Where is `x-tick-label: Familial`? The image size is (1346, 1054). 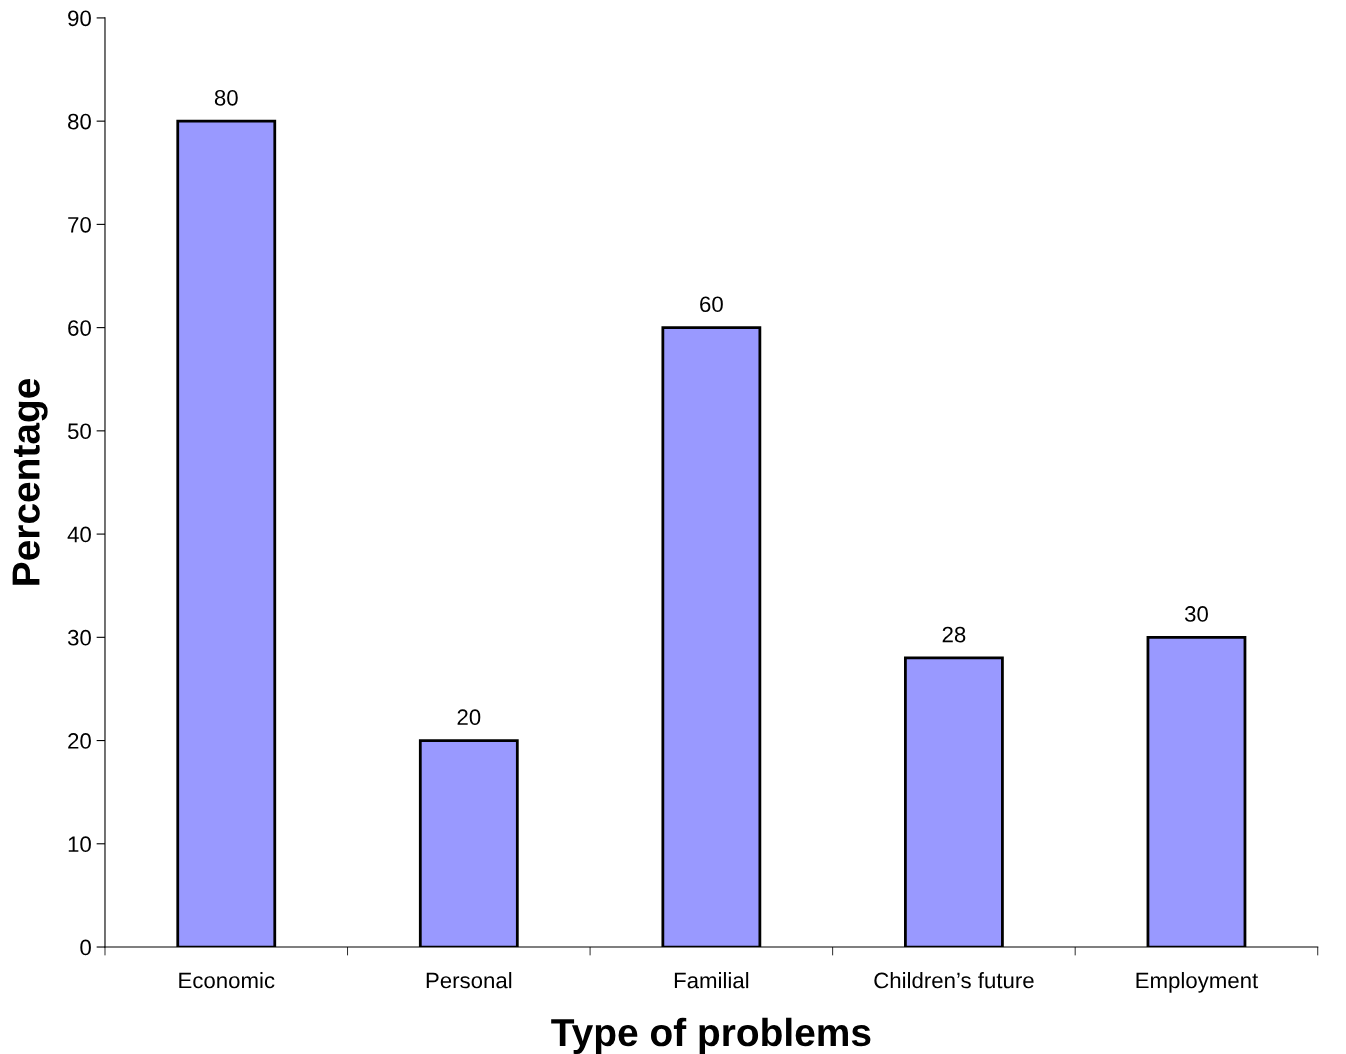
x-tick-label: Familial is located at coordinates (711, 980).